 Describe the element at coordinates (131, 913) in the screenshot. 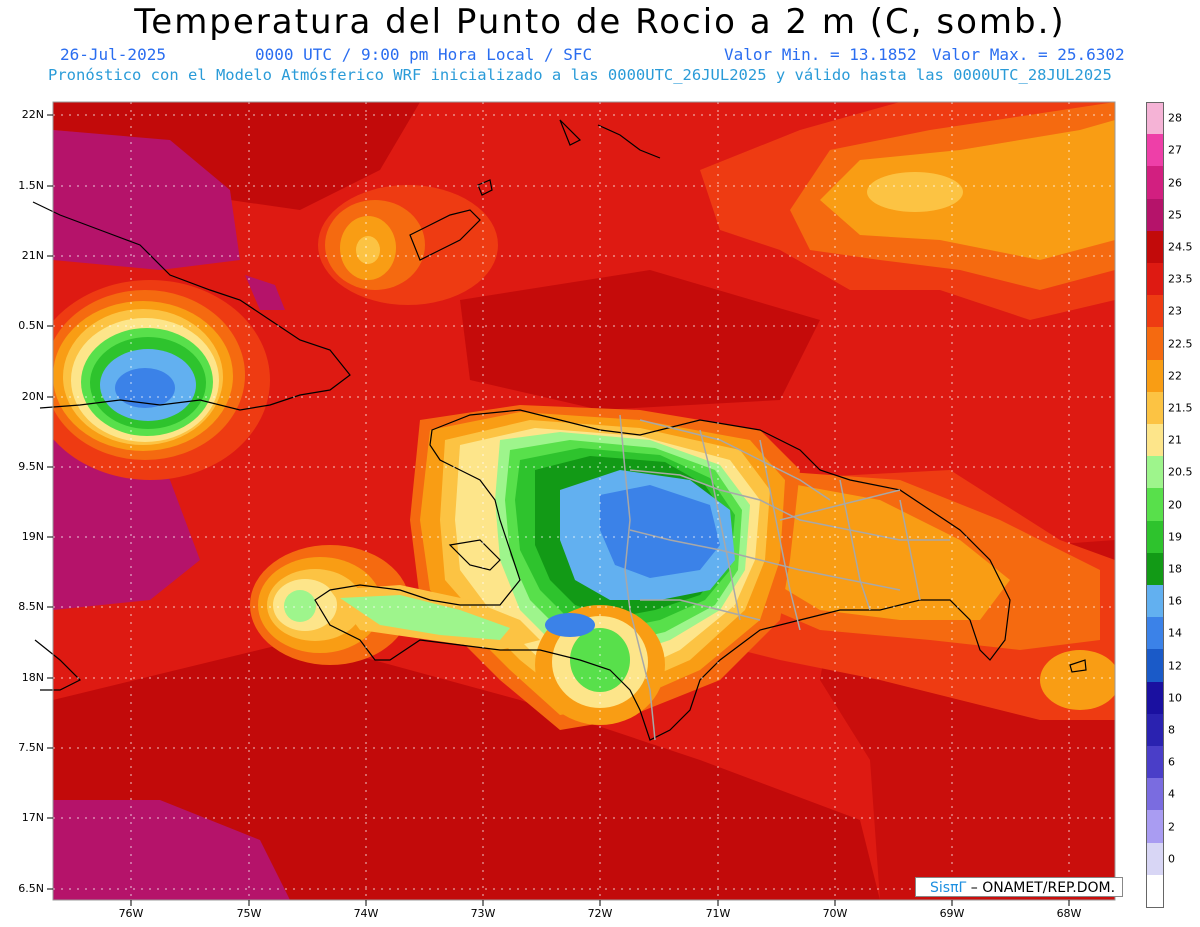

I see `lon-label: 76W` at that location.